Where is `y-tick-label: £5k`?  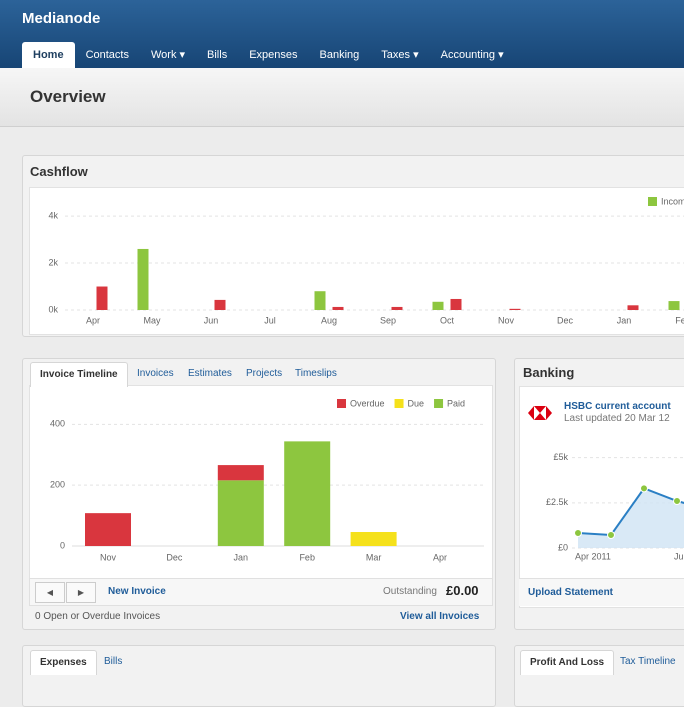
y-tick-label: £5k is located at coordinates (560, 457).